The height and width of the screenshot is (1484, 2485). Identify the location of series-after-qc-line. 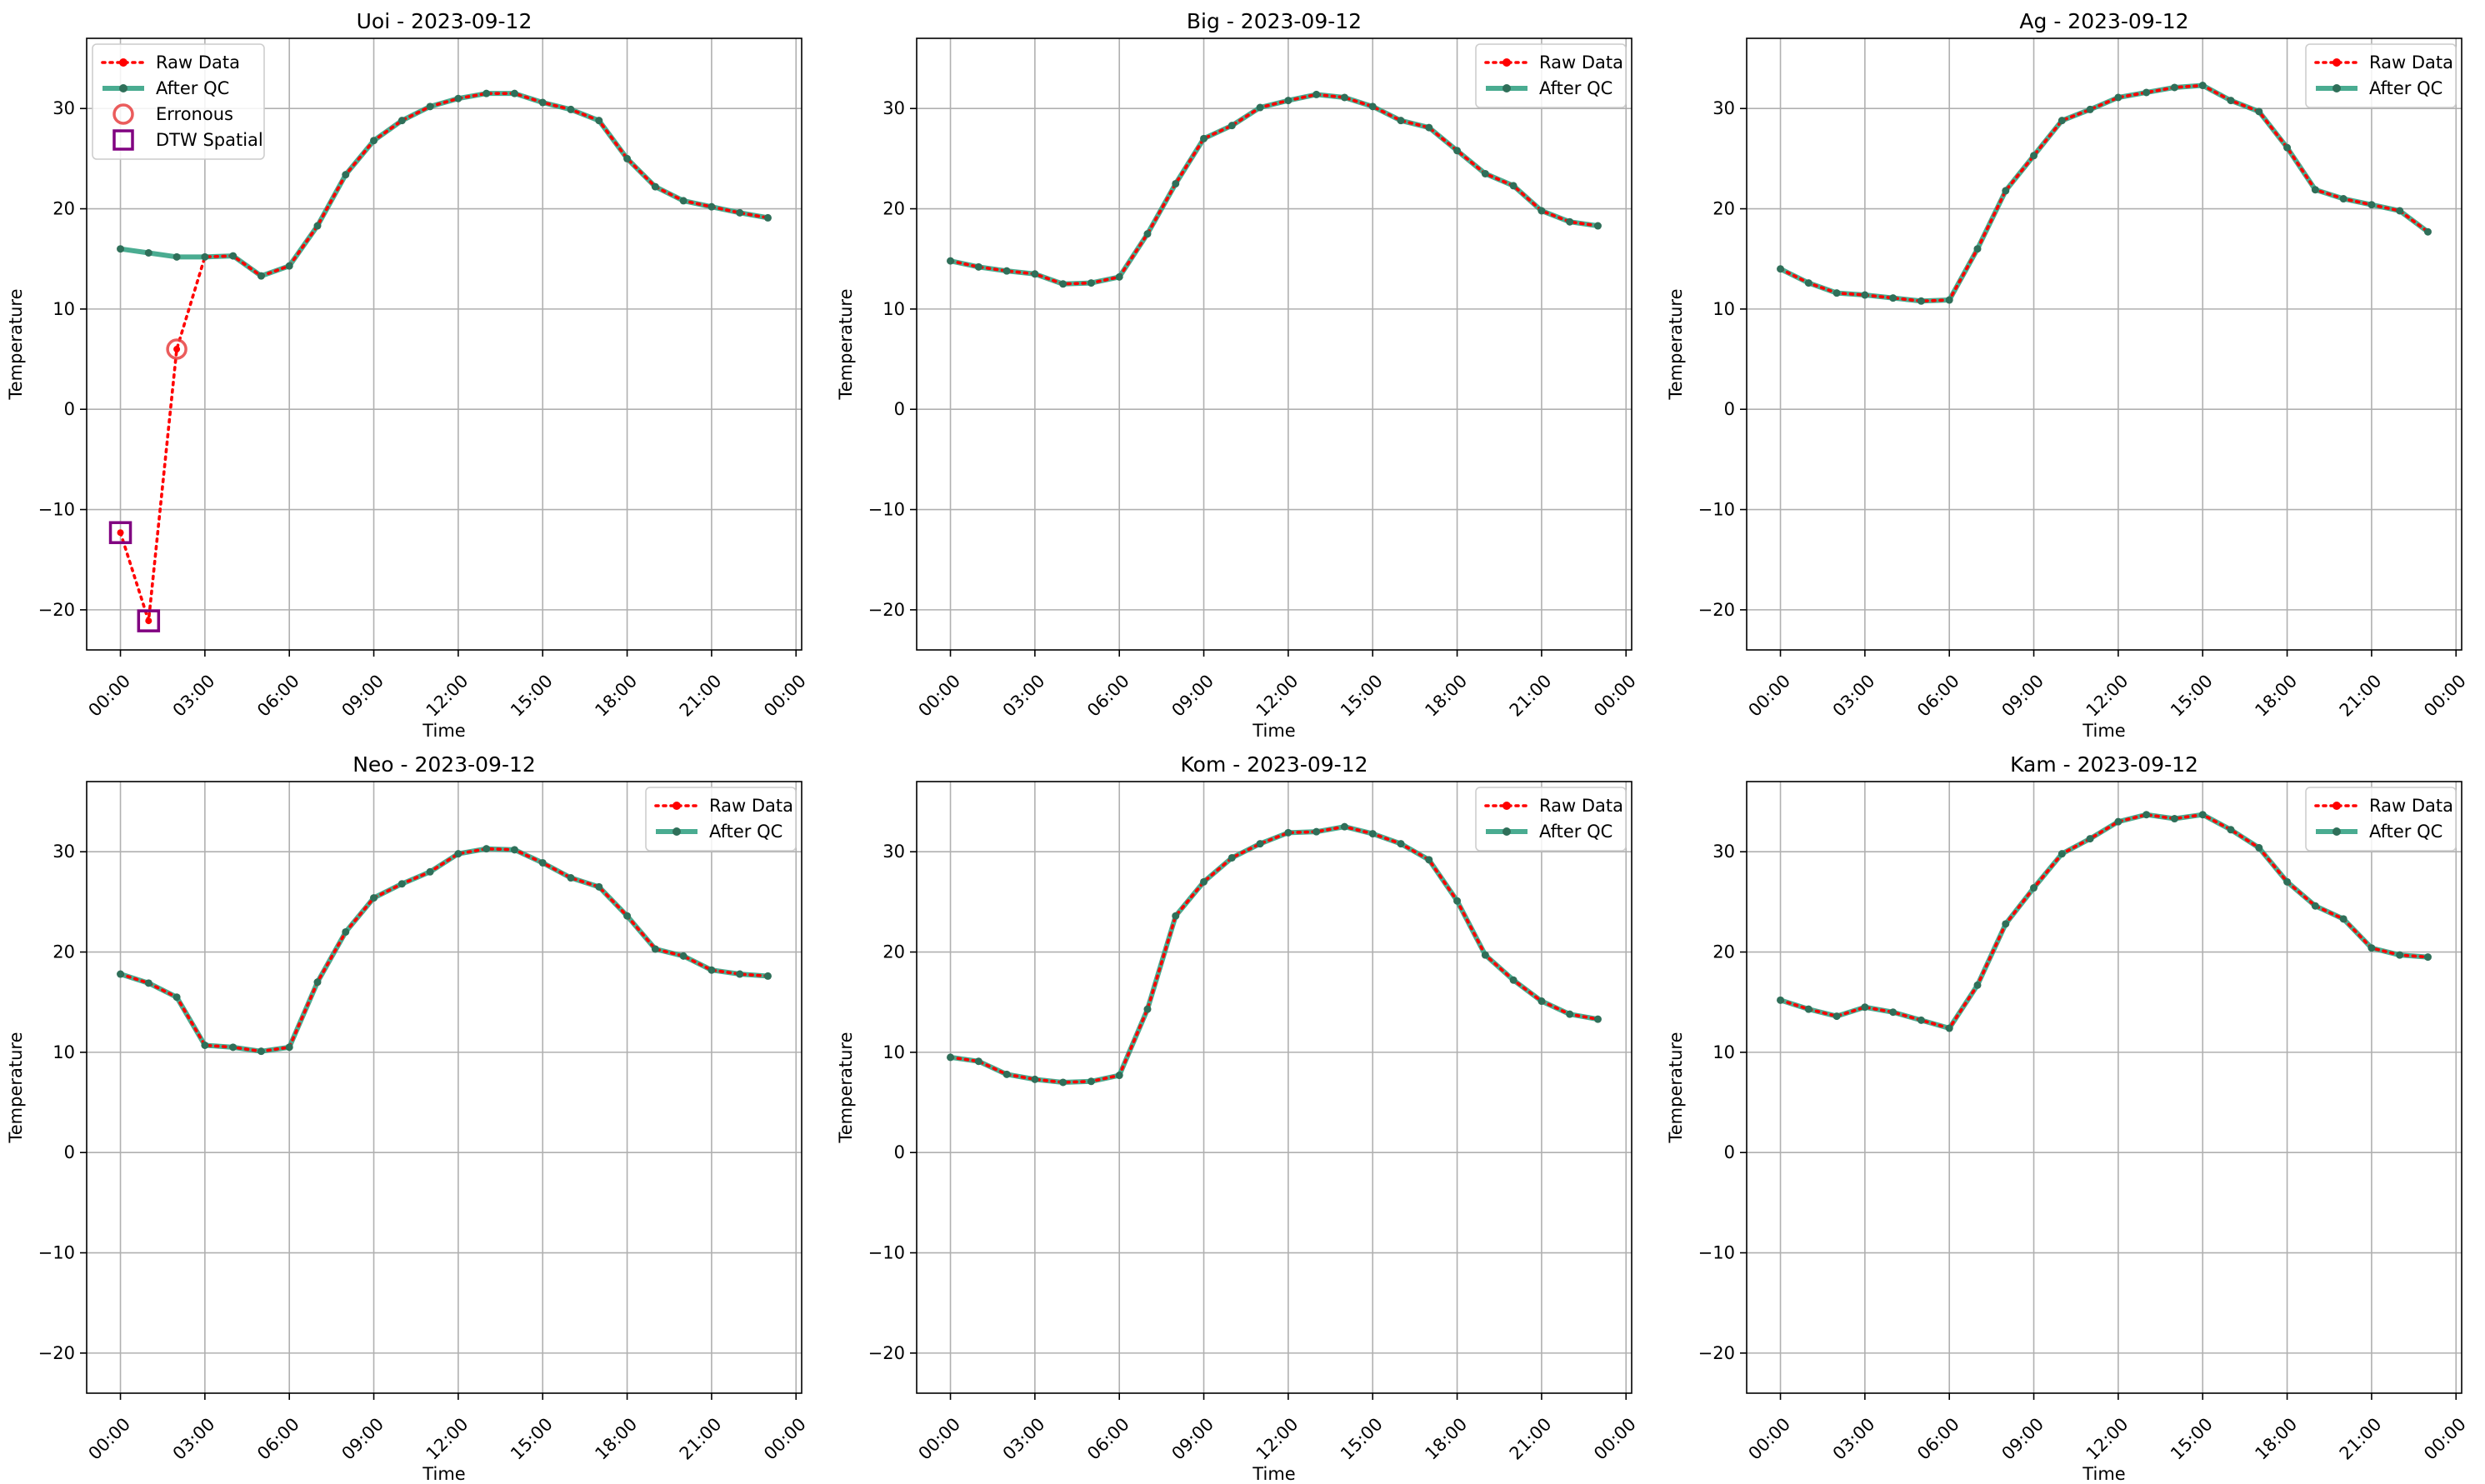
(1273, 189).